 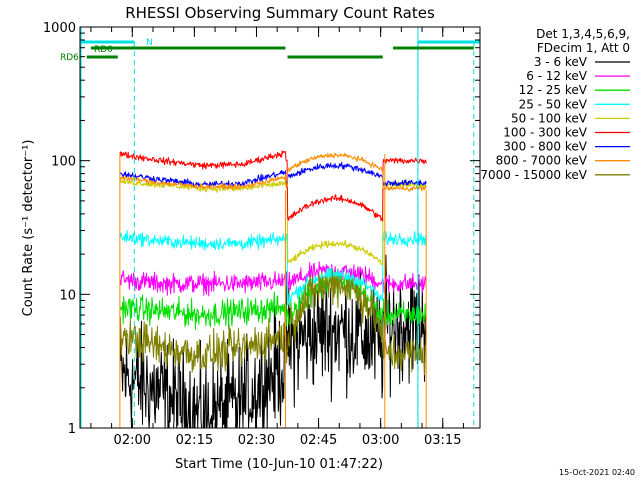 I want to click on legend-label-8: 7000 - 15000 keV, so click(x=533, y=175).